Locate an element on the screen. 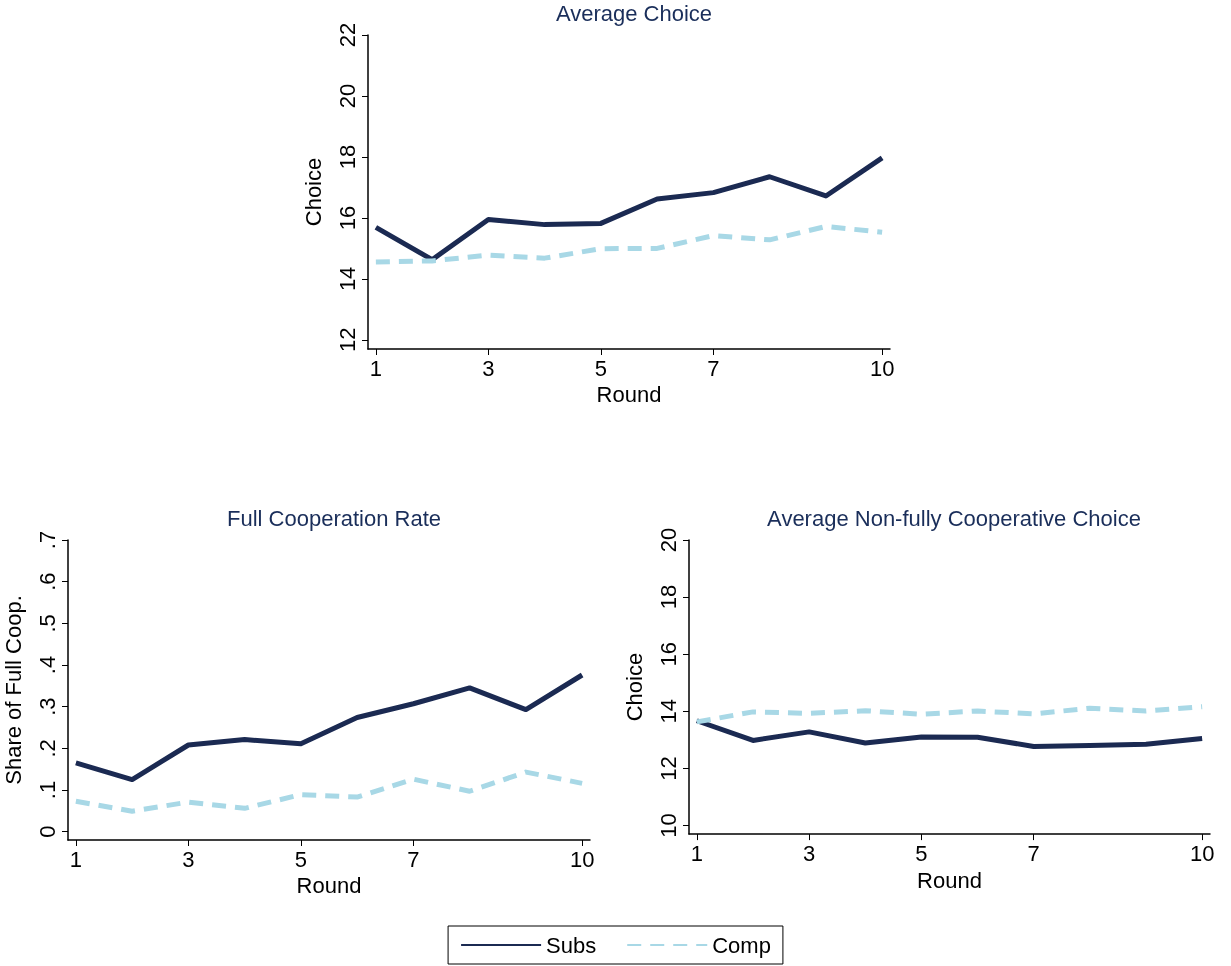  y-axis-title: Share of Full Coop. is located at coordinates (13, 690).